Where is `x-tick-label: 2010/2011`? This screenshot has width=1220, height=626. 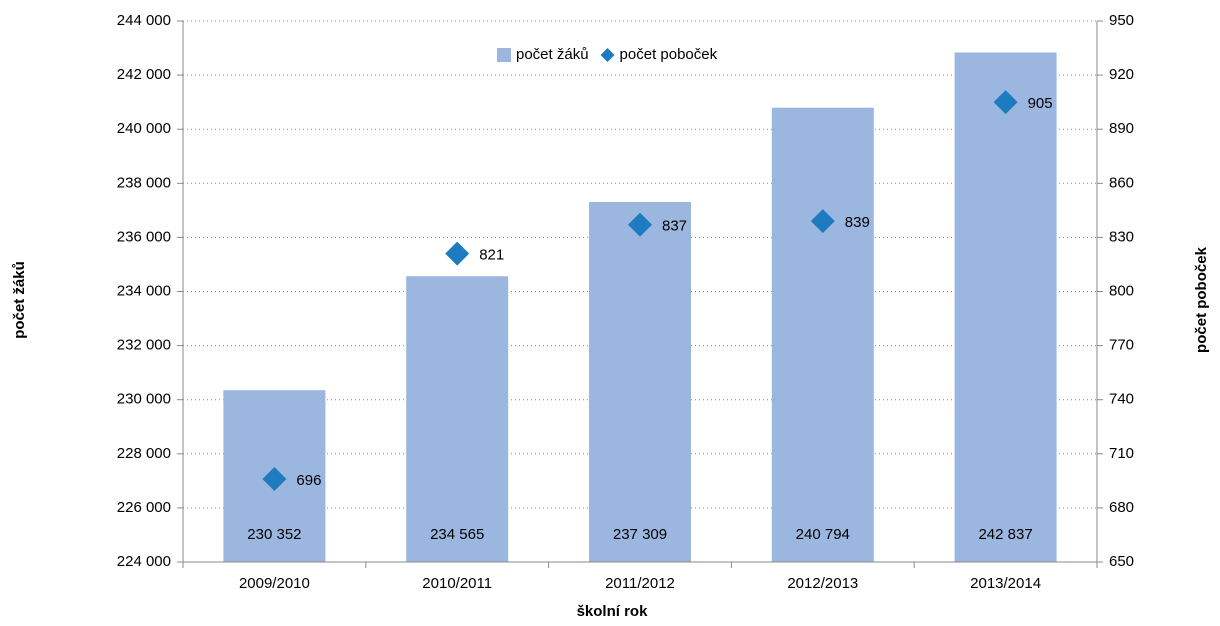
x-tick-label: 2010/2011 is located at coordinates (457, 583).